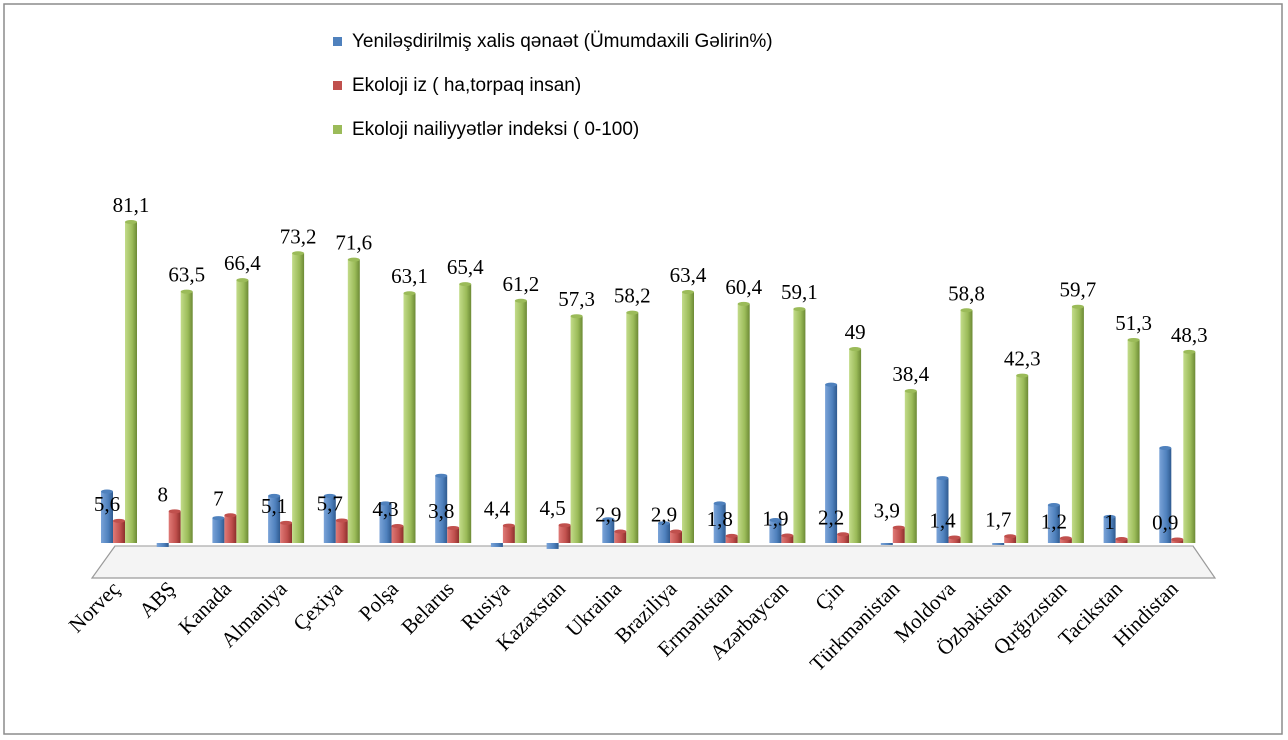  Describe the element at coordinates (720, 519) in the screenshot. I see `value-label: 1,8` at that location.